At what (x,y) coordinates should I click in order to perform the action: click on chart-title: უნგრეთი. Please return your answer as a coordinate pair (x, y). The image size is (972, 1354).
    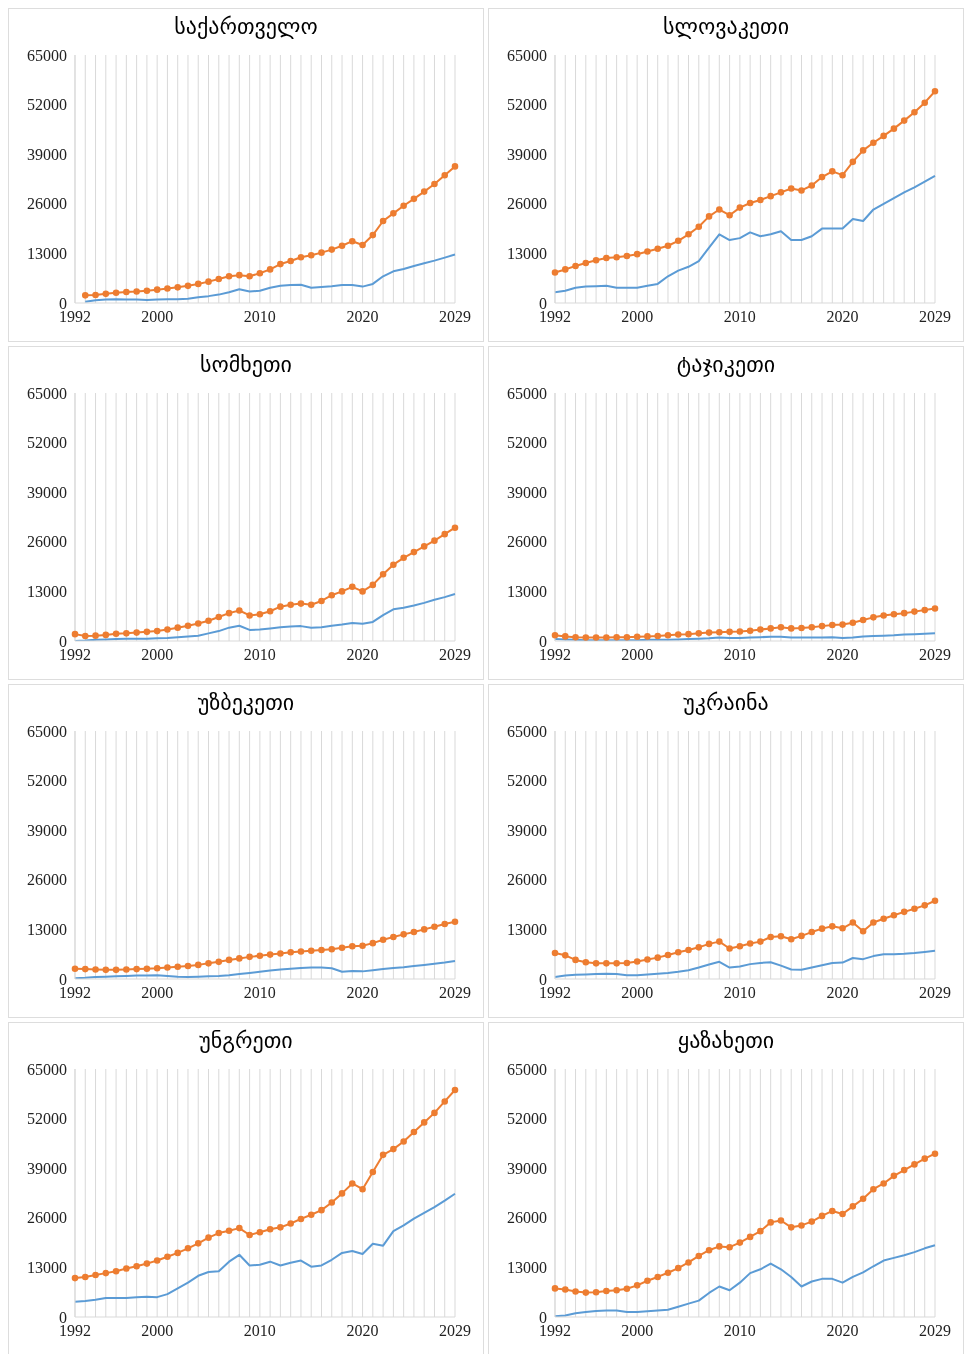
    Looking at the image, I should click on (246, 1041).